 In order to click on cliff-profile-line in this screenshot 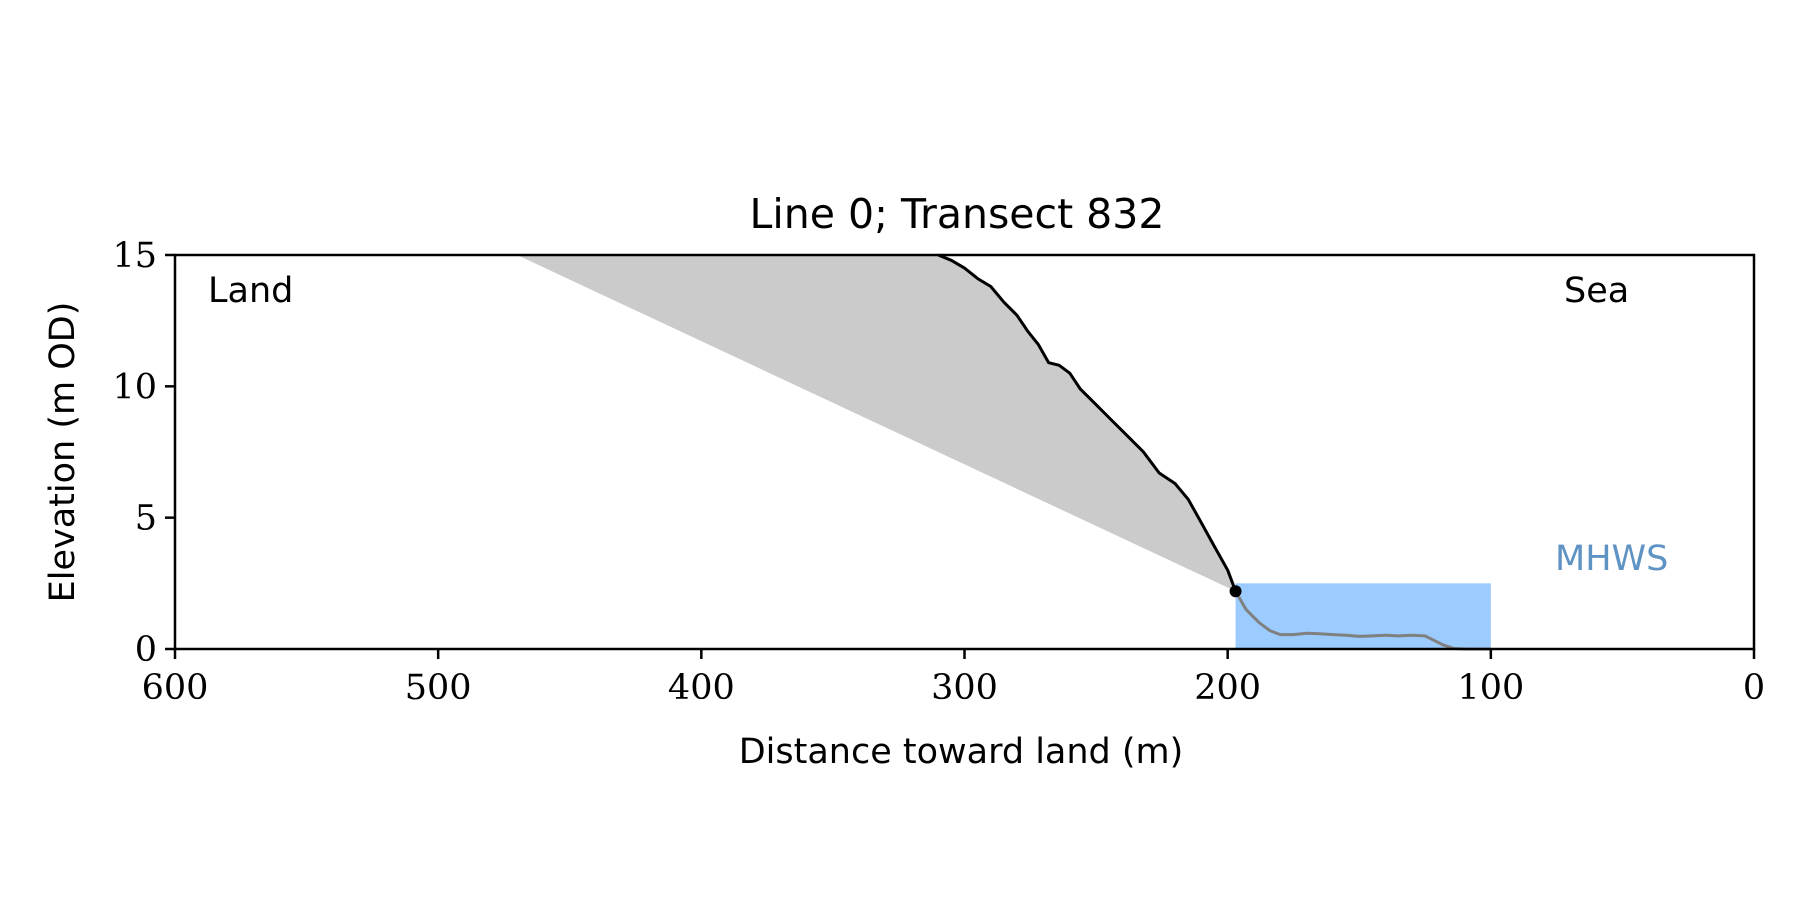, I will do `click(1087, 422)`.